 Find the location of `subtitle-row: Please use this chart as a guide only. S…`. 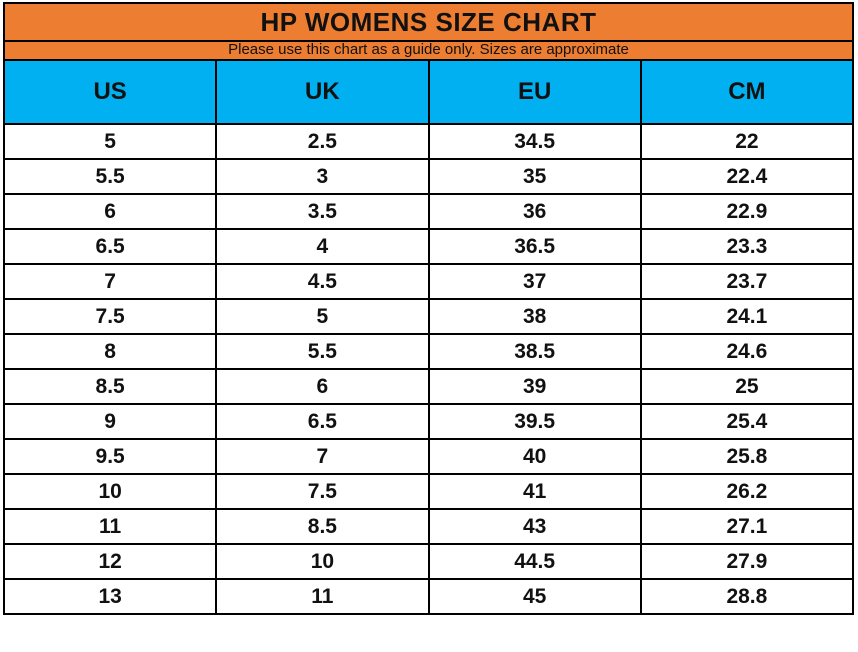

subtitle-row: Please use this chart as a guide only. S… is located at coordinates (428, 50).